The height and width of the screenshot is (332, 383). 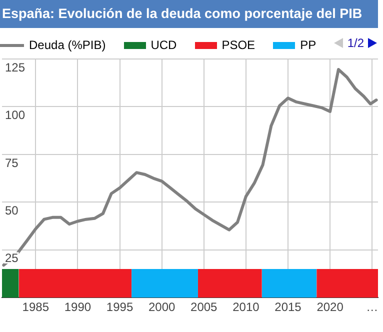 What do you see at coordinates (78, 307) in the screenshot?
I see `x-tick-label: 1990` at bounding box center [78, 307].